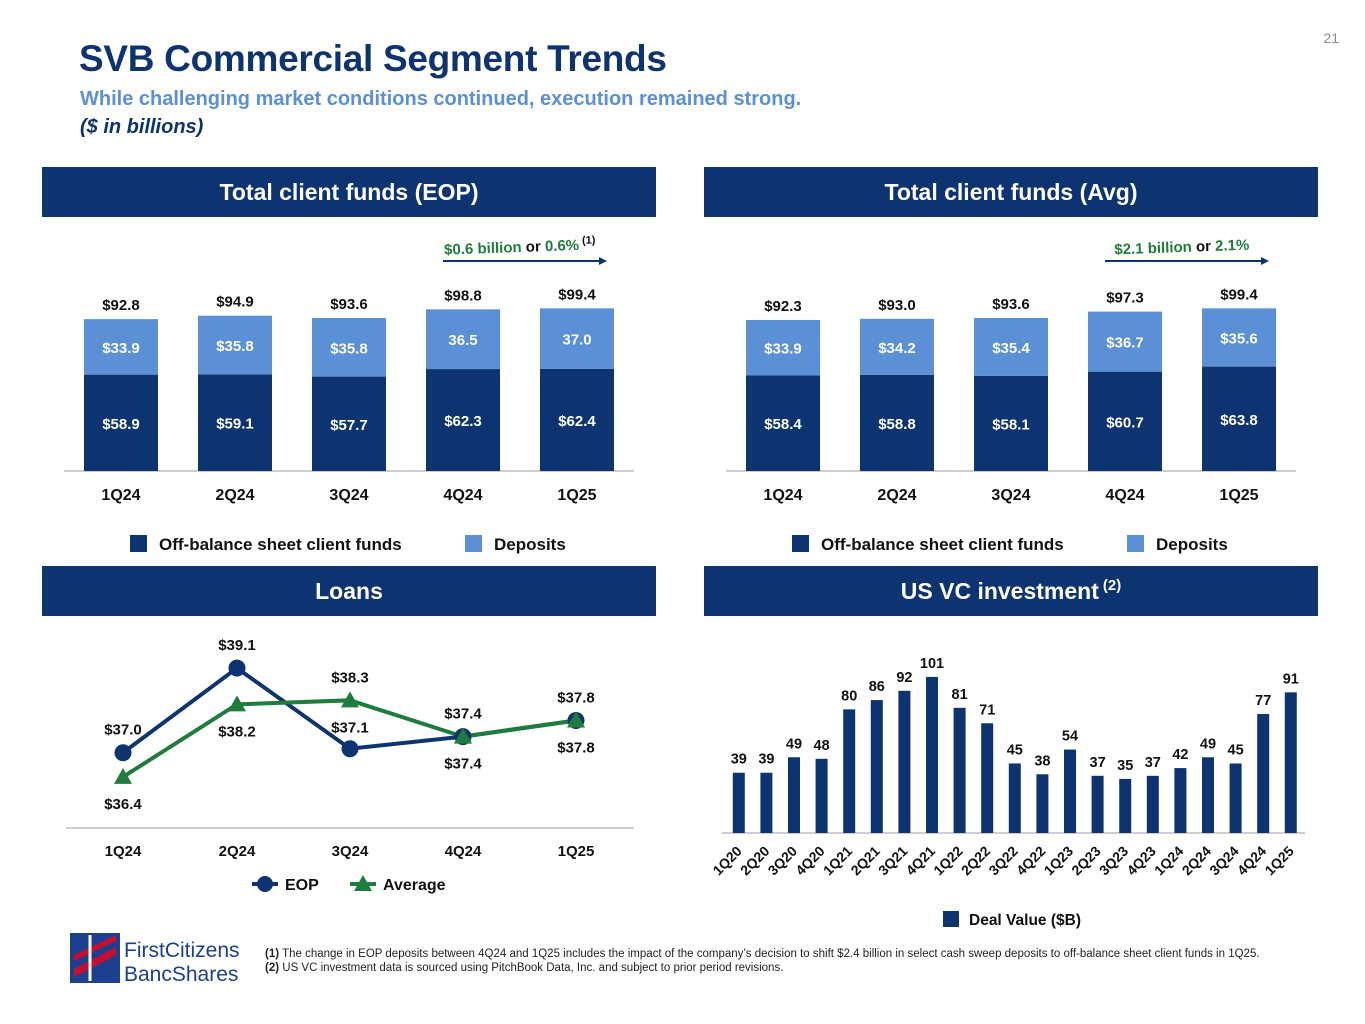 This screenshot has height=1024, width=1365. What do you see at coordinates (959, 770) in the screenshot?
I see `vc-bar-1Q22` at bounding box center [959, 770].